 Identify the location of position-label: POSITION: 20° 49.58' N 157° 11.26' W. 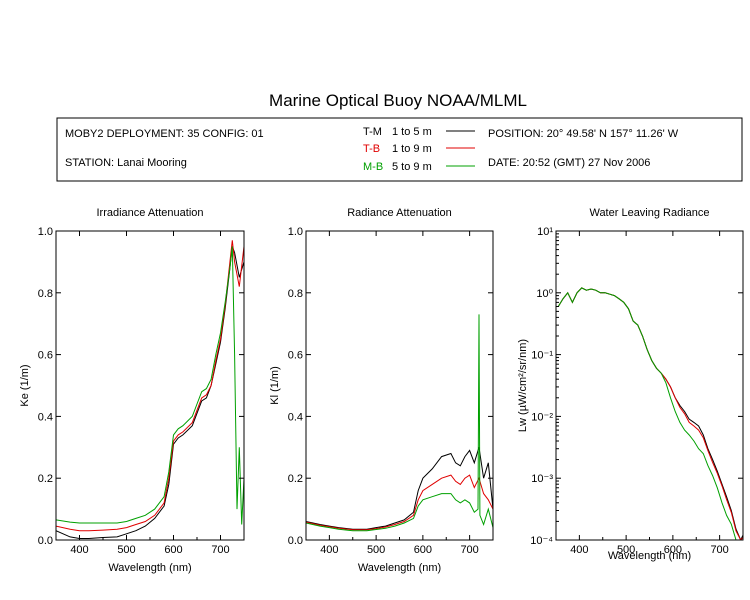
(583, 134).